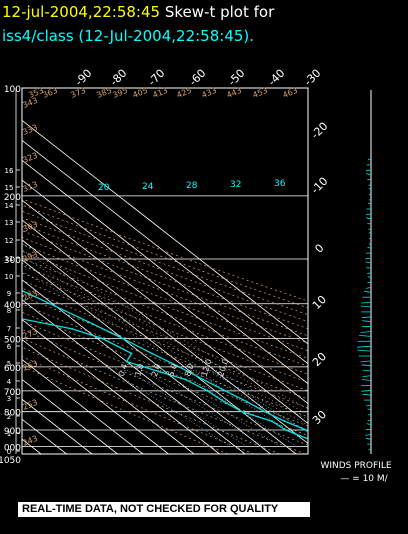 This screenshot has width=408, height=534. What do you see at coordinates (319, 359) in the screenshot?
I see `temperature-tick-label: 20` at bounding box center [319, 359].